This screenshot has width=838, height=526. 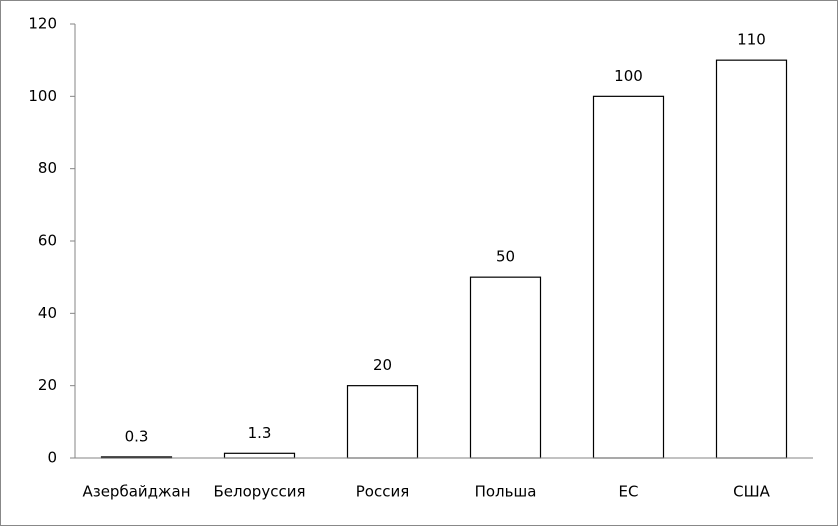 I want to click on x-tick-label: Азербайджан, so click(x=136, y=492).